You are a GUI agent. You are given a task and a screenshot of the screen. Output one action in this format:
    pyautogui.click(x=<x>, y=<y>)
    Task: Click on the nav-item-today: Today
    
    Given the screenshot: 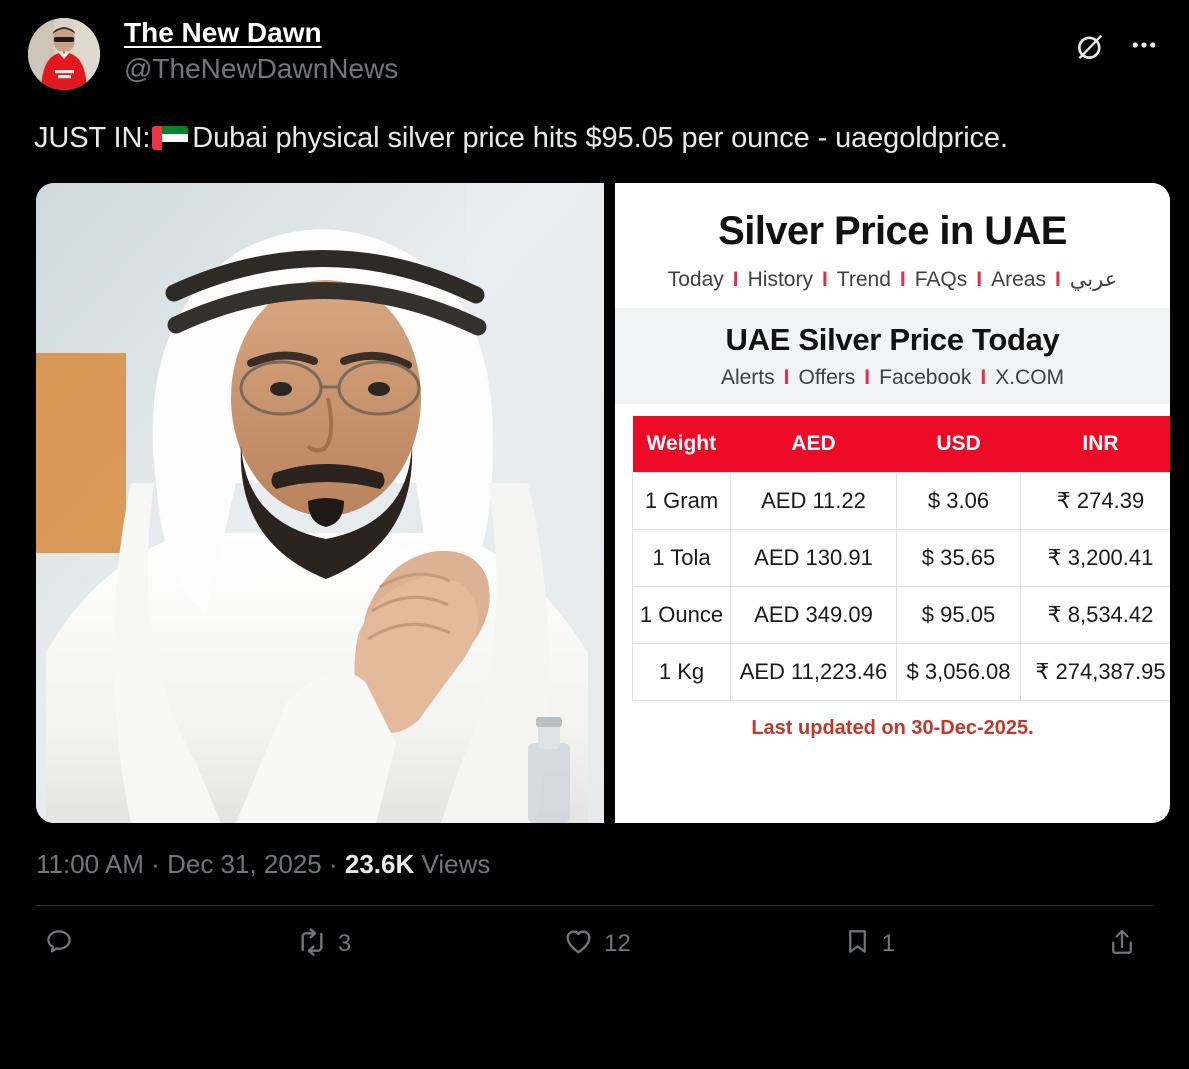 What is the action you would take?
    pyautogui.click(x=695, y=279)
    